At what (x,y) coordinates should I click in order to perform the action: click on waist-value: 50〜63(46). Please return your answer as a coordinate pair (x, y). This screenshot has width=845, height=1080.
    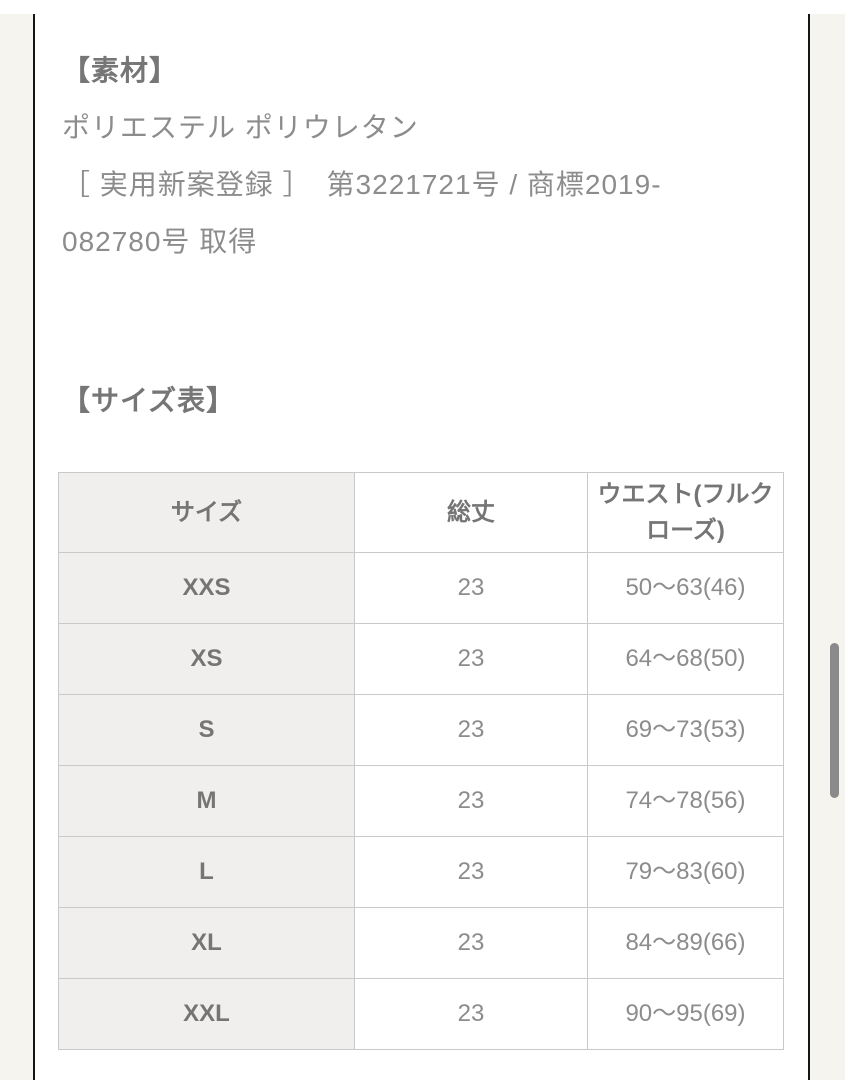
    Looking at the image, I should click on (685, 588).